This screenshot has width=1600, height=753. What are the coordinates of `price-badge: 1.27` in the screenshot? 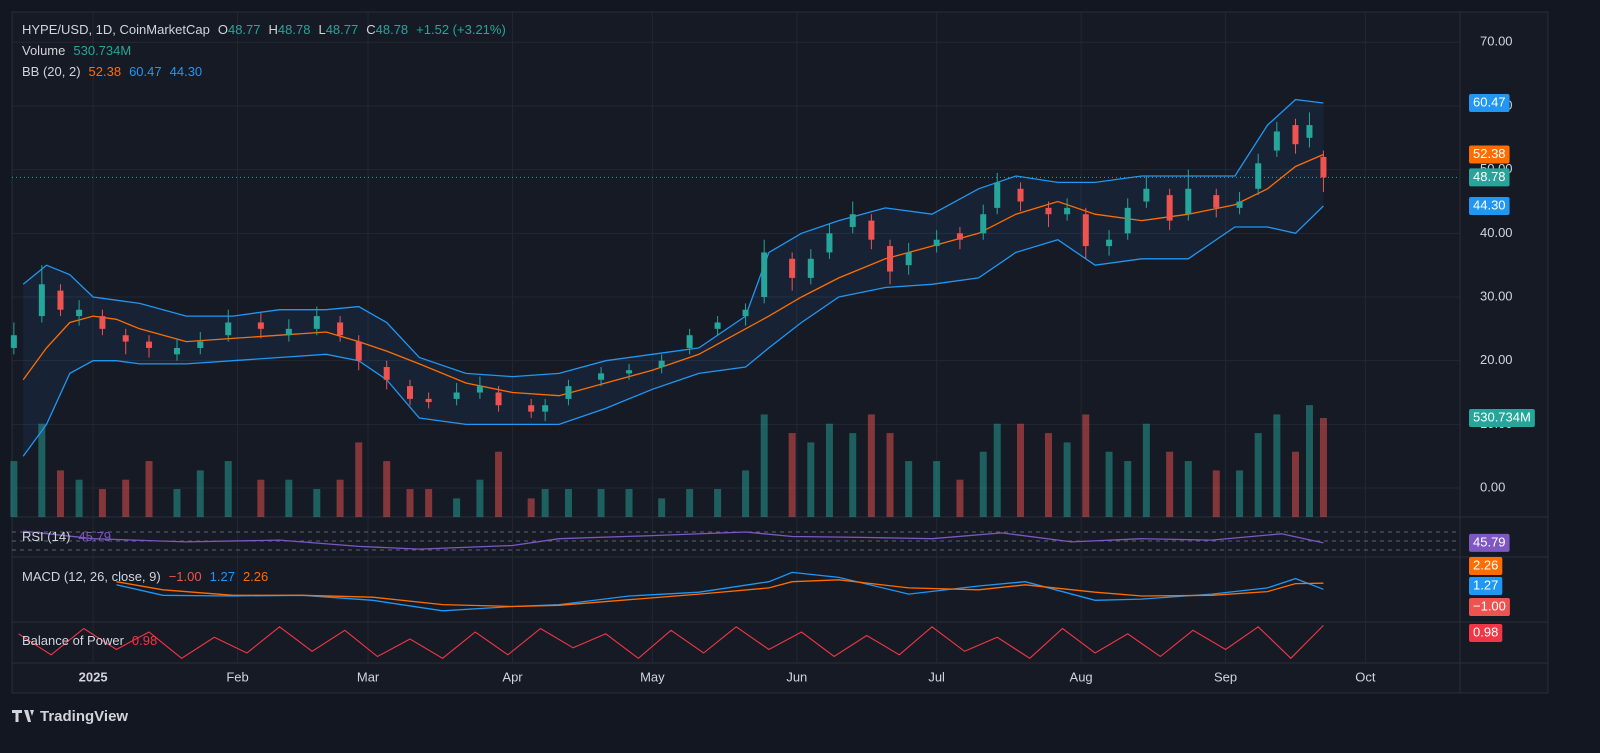 It's located at (1486, 586).